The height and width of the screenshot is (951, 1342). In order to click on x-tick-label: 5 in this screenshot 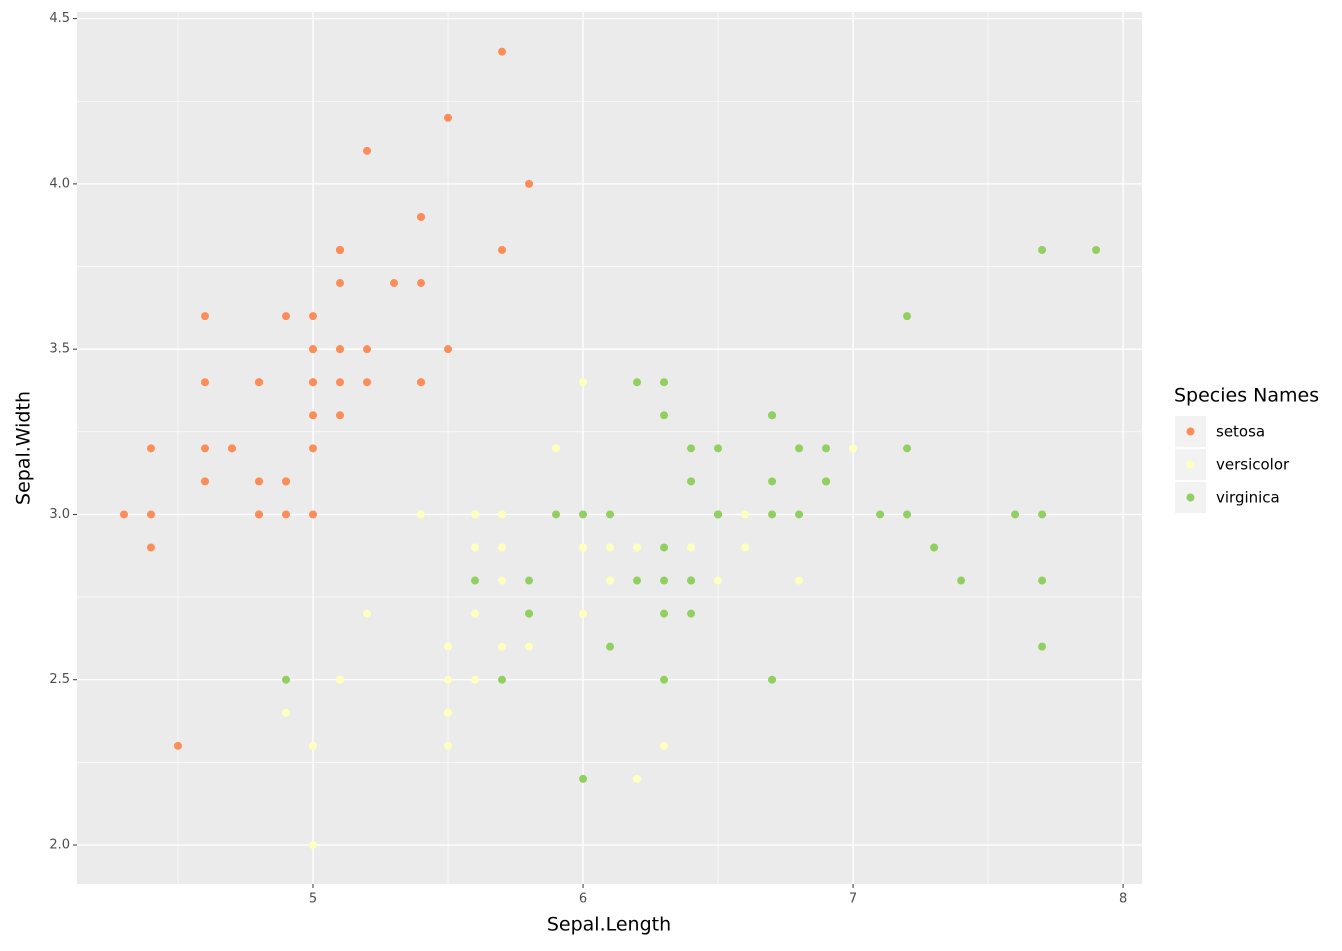, I will do `click(313, 899)`.